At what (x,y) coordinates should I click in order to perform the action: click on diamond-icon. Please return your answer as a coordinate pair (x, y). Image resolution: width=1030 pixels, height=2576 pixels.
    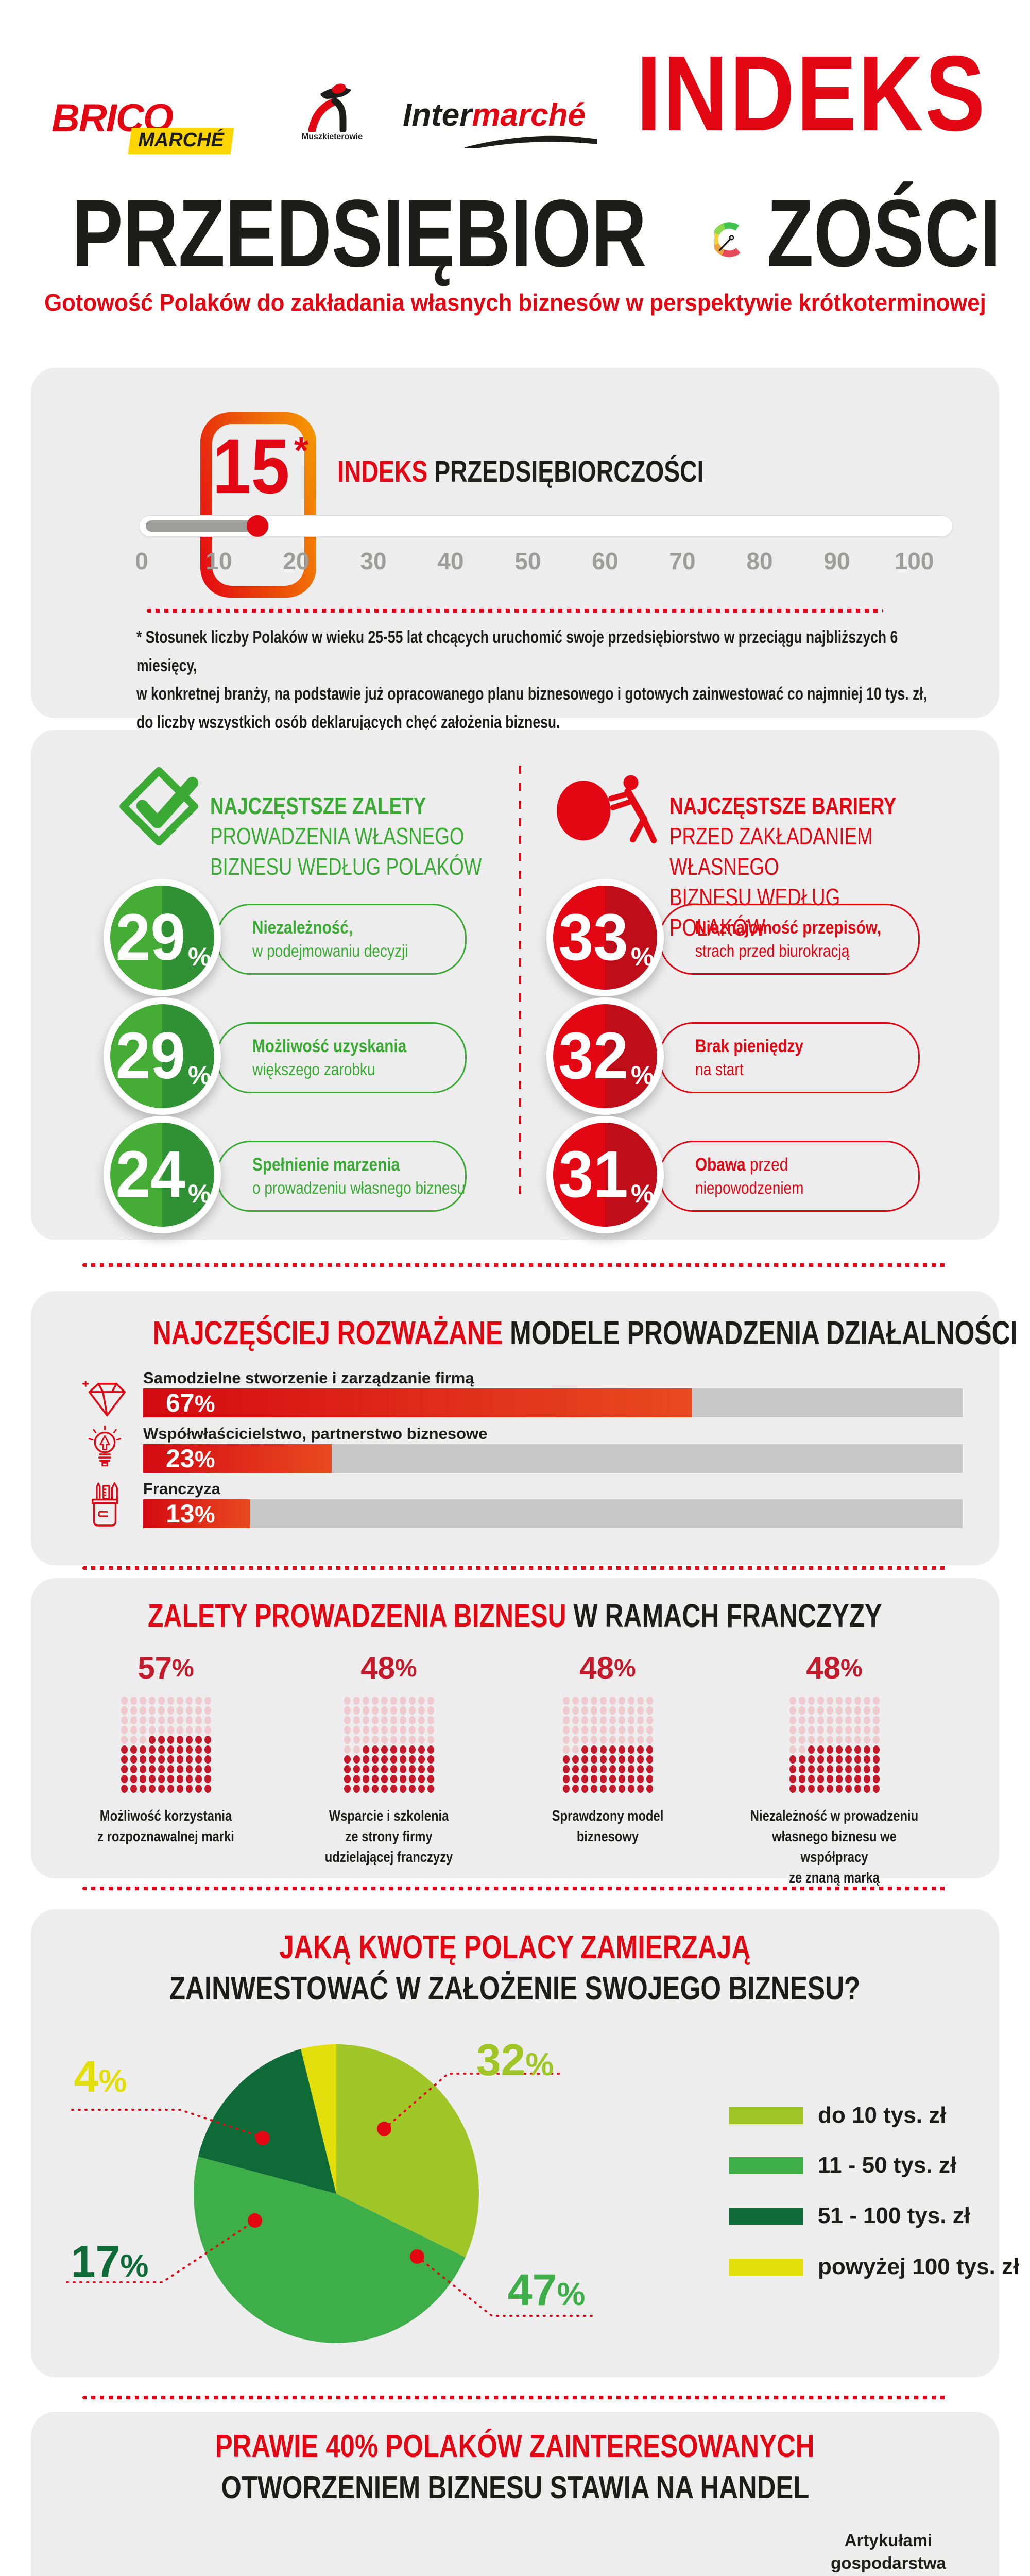
    Looking at the image, I should click on (104, 1399).